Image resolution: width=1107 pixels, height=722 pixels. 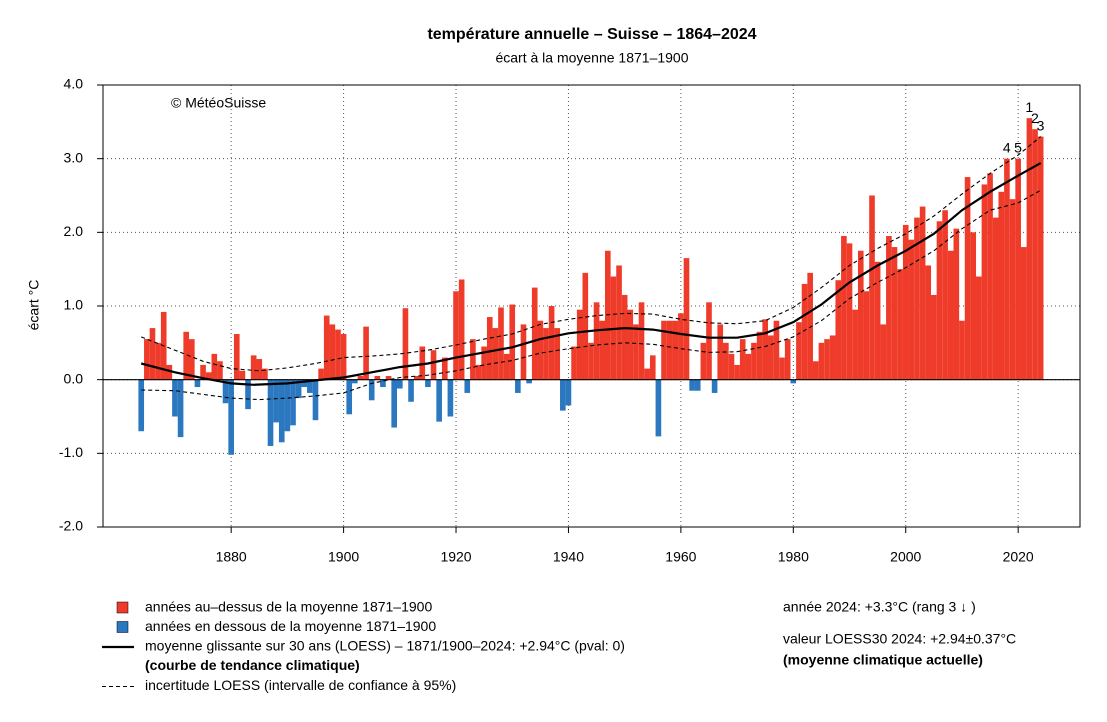 What do you see at coordinates (74, 305) in the screenshot?
I see `y-tick-label: 1.0` at bounding box center [74, 305].